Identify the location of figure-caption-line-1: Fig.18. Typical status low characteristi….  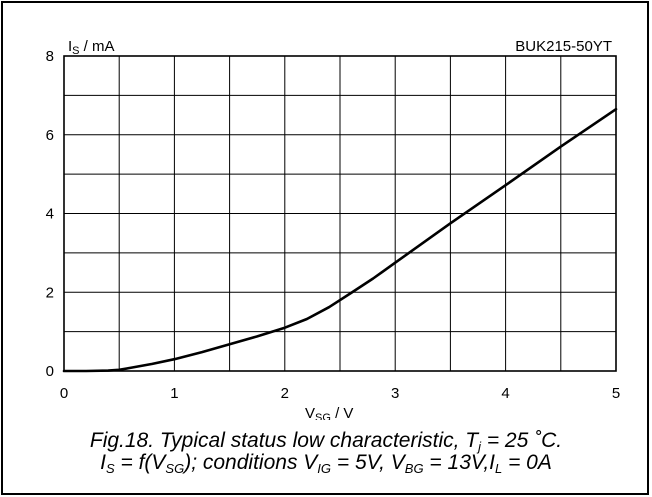
(326, 442).